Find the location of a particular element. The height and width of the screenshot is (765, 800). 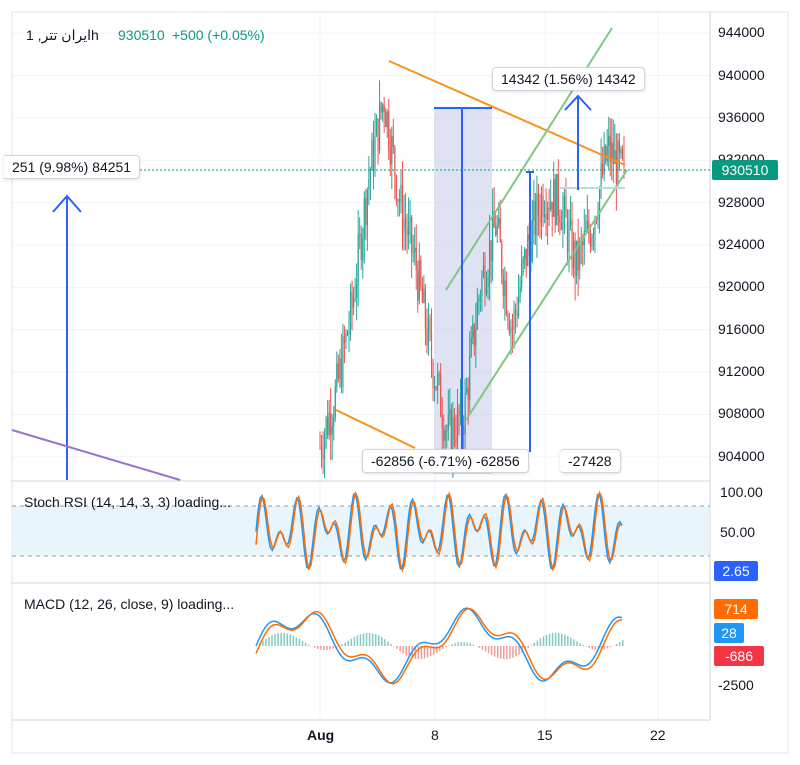

orange-trend-line-bottom is located at coordinates (375, 429).